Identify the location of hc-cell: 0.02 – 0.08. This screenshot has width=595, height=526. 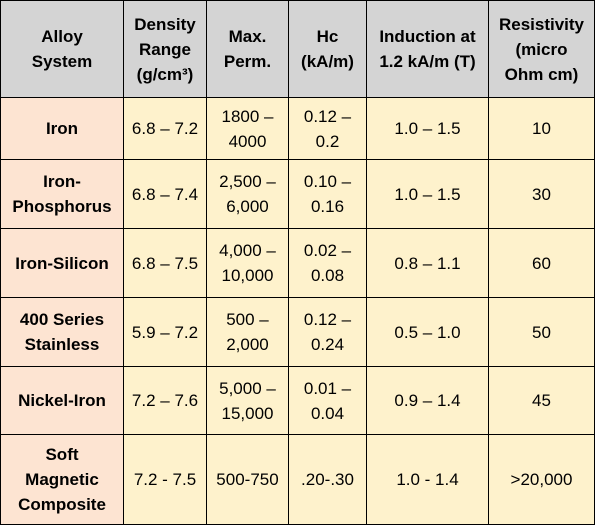
(327, 263).